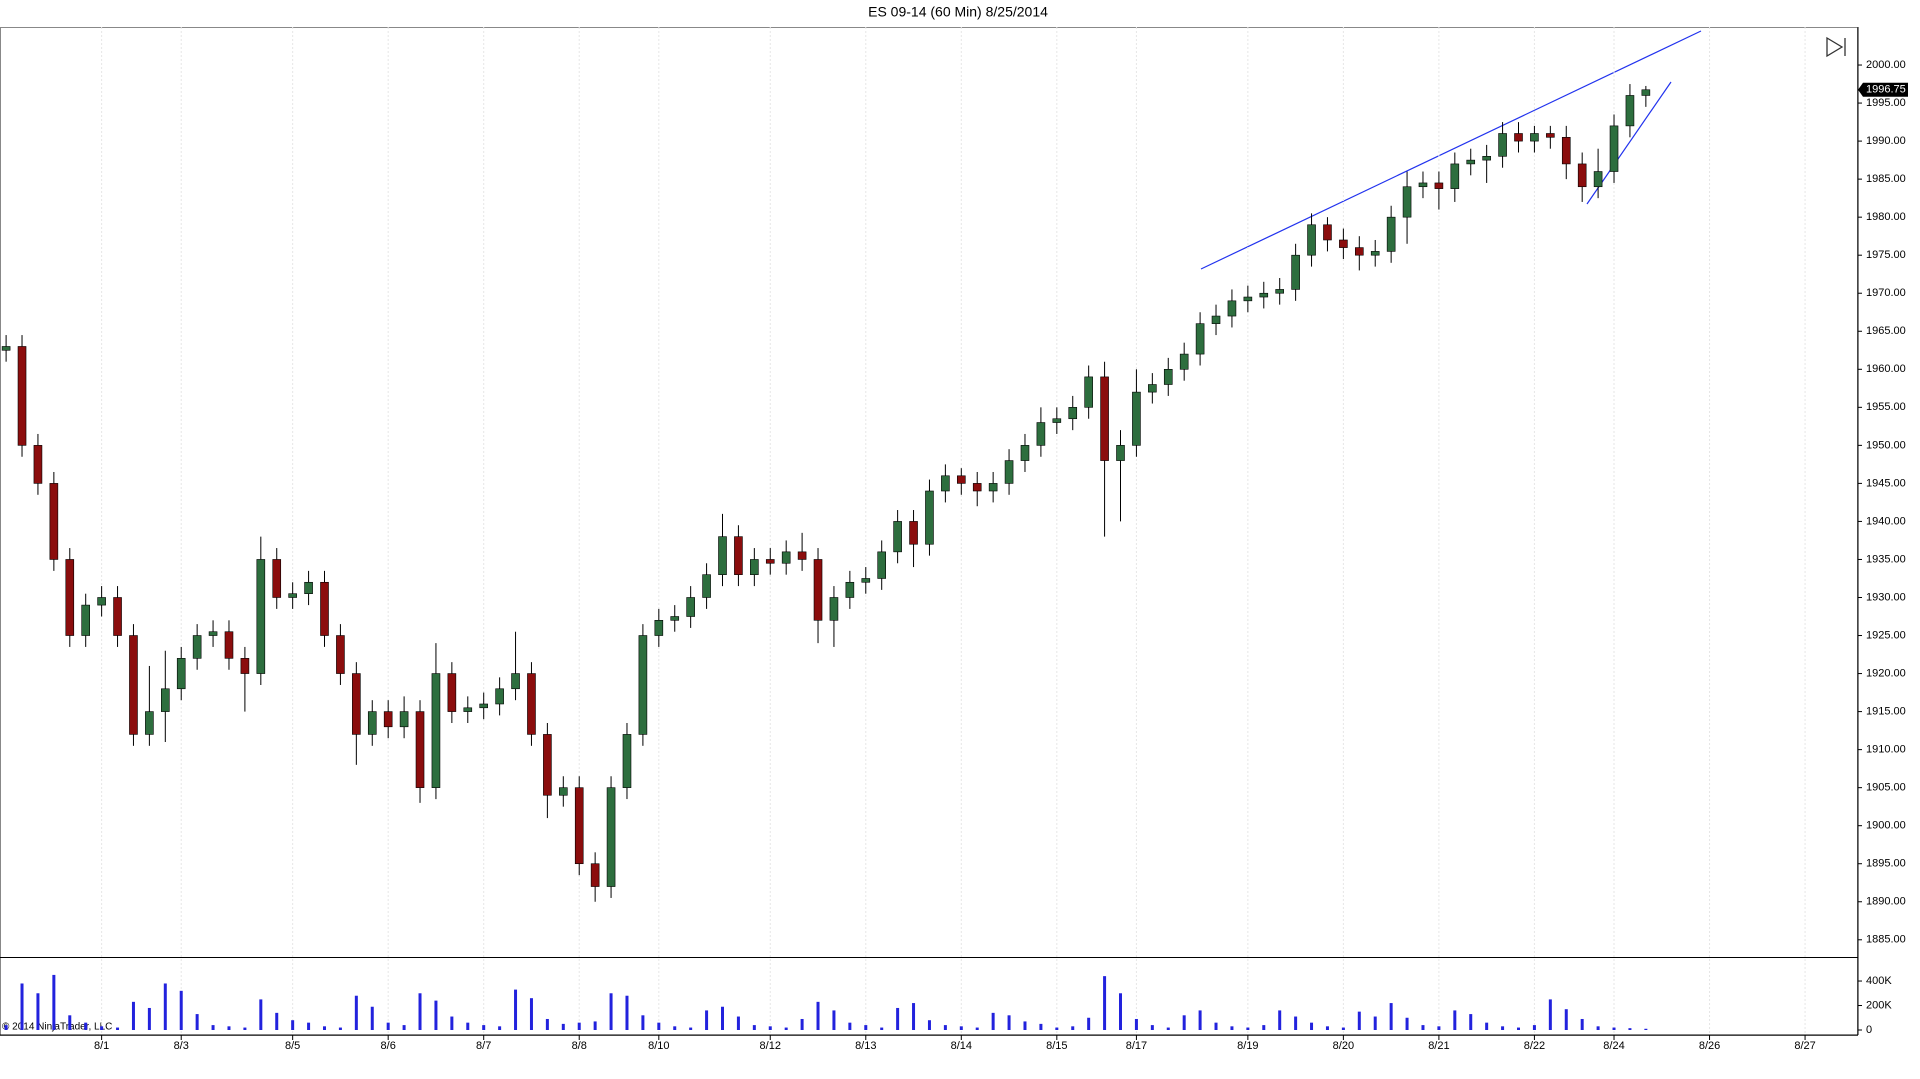 This screenshot has height=1079, width=1920. I want to click on copyright: © 2014 NinjaTrader, LLC, so click(57, 1027).